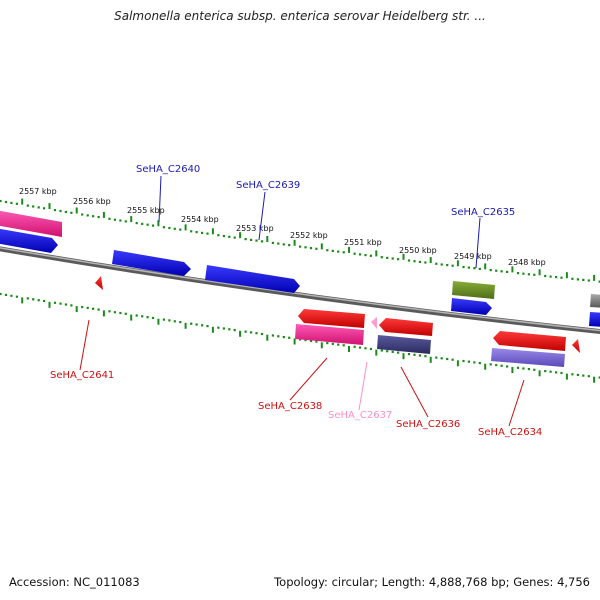  What do you see at coordinates (527, 262) in the screenshot?
I see `scale-label: 2548 kbp` at bounding box center [527, 262].